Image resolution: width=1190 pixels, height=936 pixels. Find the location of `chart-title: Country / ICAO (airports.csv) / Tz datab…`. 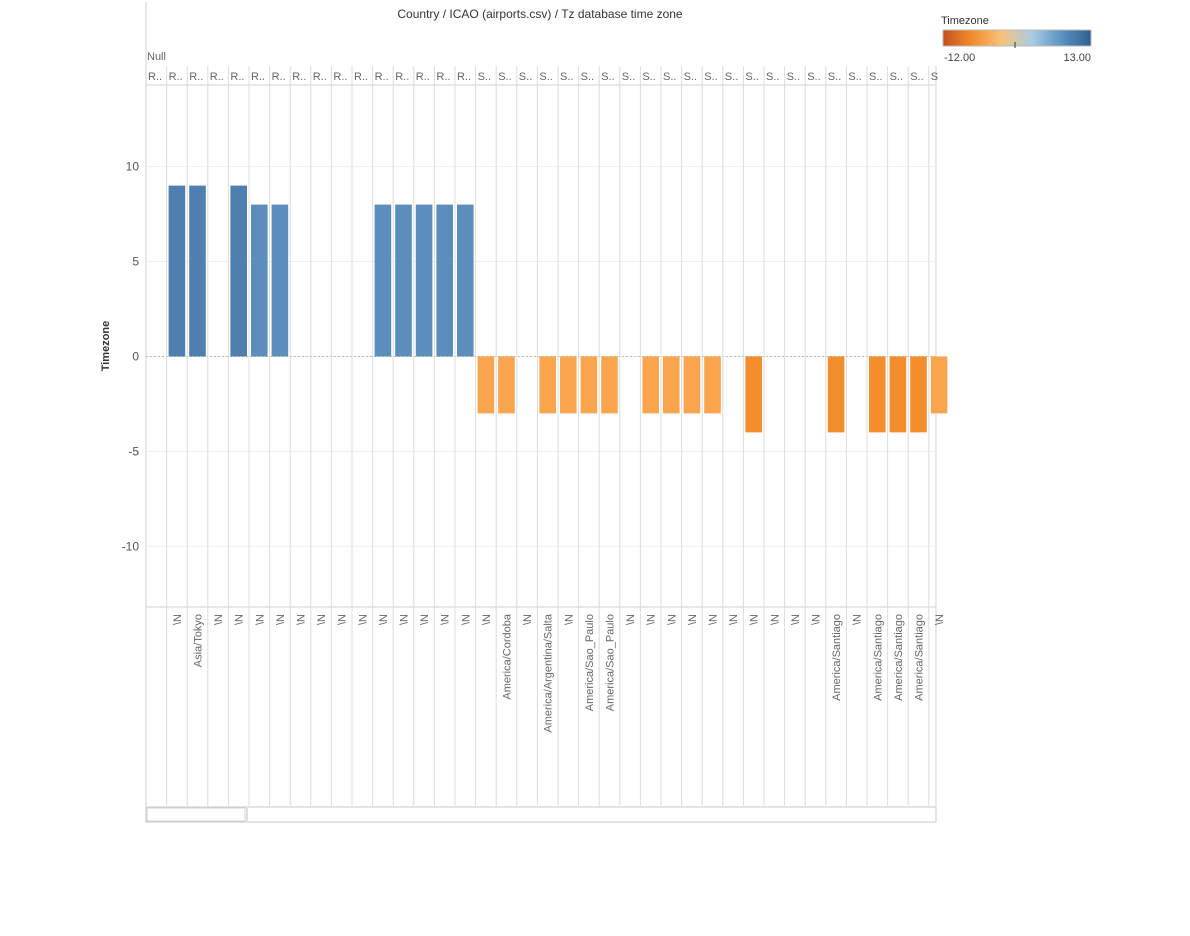

chart-title: Country / ICAO (airports.csv) / Tz datab… is located at coordinates (540, 14).